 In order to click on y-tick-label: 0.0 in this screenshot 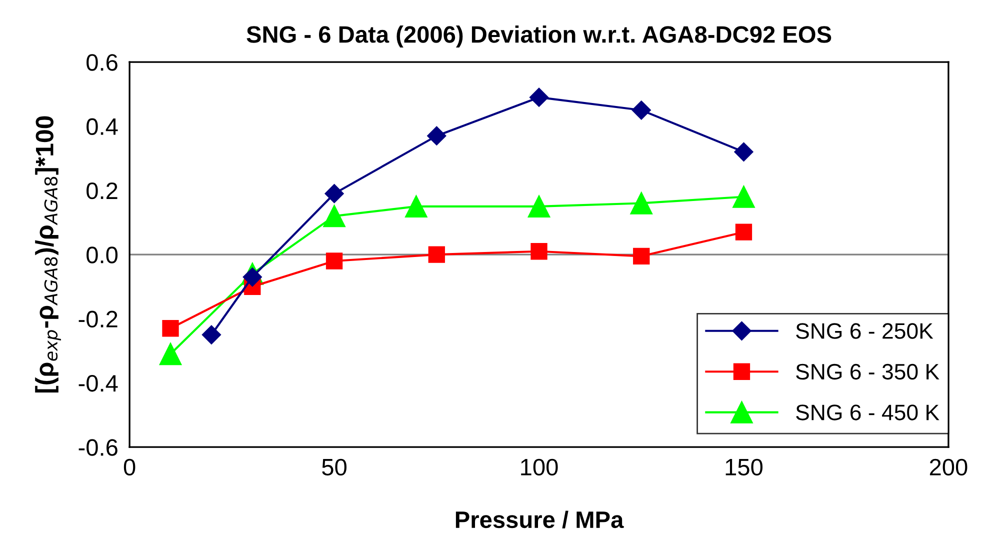, I will do `click(102, 255)`.